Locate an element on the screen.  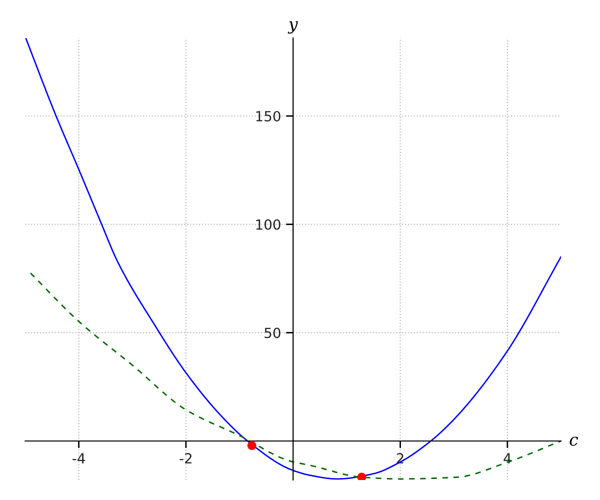
y-axis-title: y is located at coordinates (293, 27).